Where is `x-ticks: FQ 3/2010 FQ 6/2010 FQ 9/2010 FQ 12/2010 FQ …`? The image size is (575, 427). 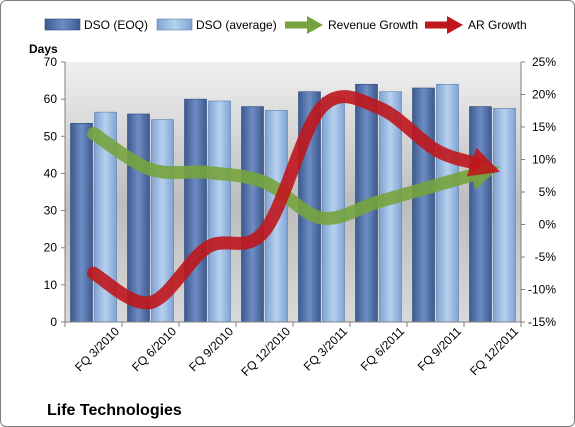
x-ticks: FQ 3/2010 FQ 6/2010 FQ 9/2010 FQ 12/2010 FQ … is located at coordinates (293, 350).